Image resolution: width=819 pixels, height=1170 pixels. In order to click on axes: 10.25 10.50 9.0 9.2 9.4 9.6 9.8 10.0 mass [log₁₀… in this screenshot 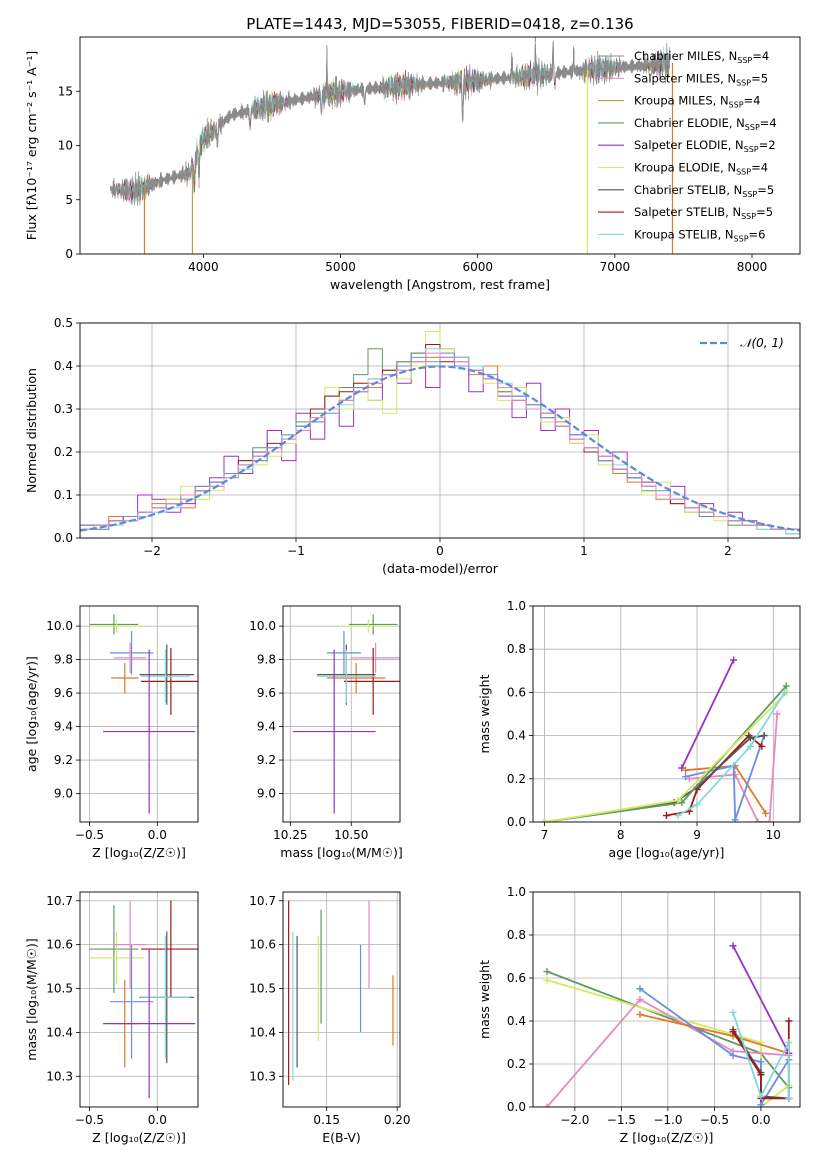, I will do `click(326, 732)`.